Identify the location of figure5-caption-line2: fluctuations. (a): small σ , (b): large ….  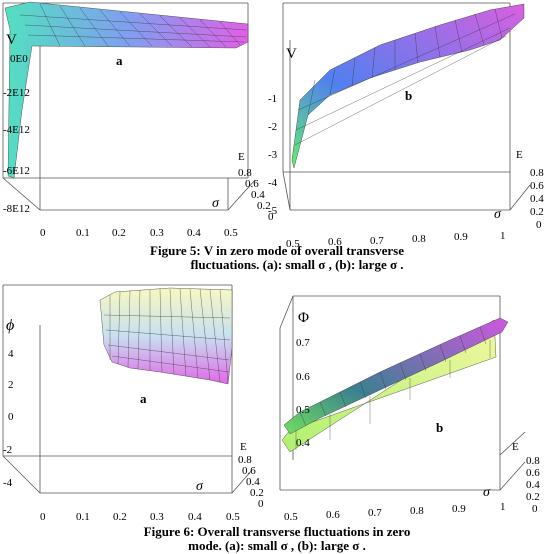
(297, 264).